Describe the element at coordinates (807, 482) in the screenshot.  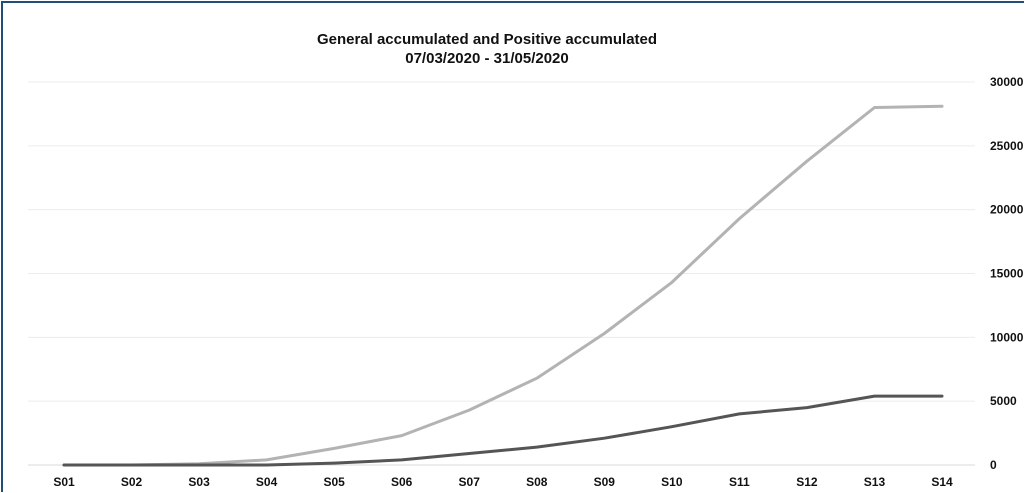
I see `x-tick-label: S12` at that location.